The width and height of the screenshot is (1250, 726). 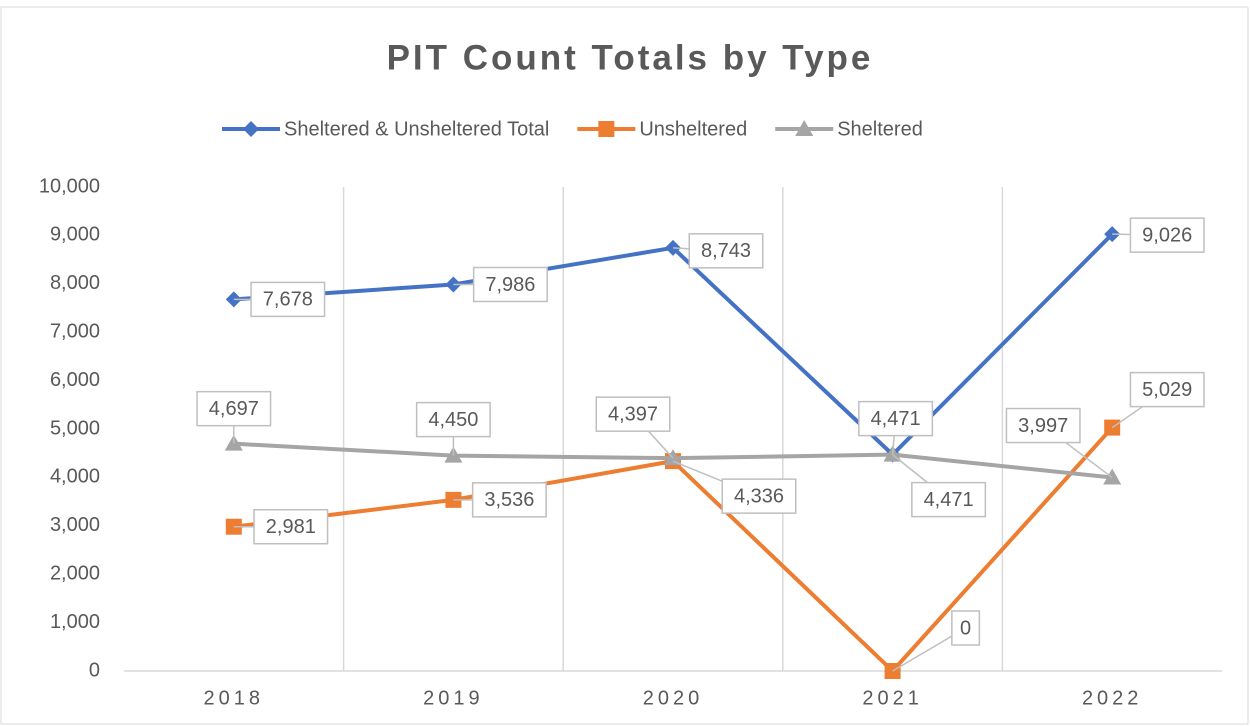 I want to click on data-label: 3,536, so click(x=509, y=500).